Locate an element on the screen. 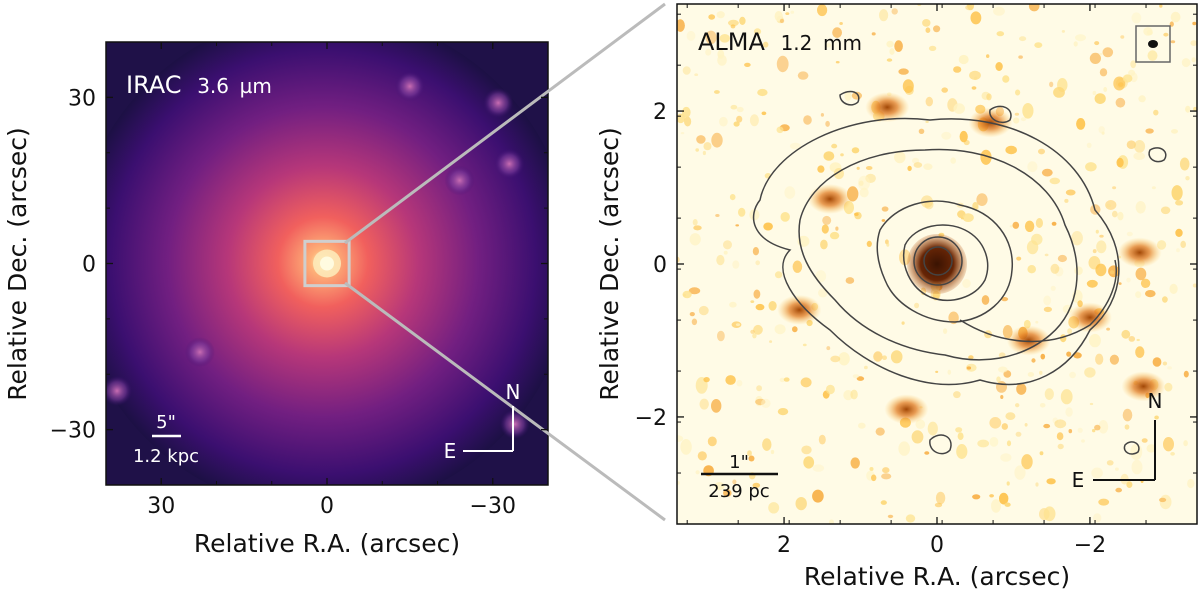 Image resolution: width=1200 pixels, height=593 pixels. irac-scalebar: 5" 1.2 kpc is located at coordinates (166, 439).